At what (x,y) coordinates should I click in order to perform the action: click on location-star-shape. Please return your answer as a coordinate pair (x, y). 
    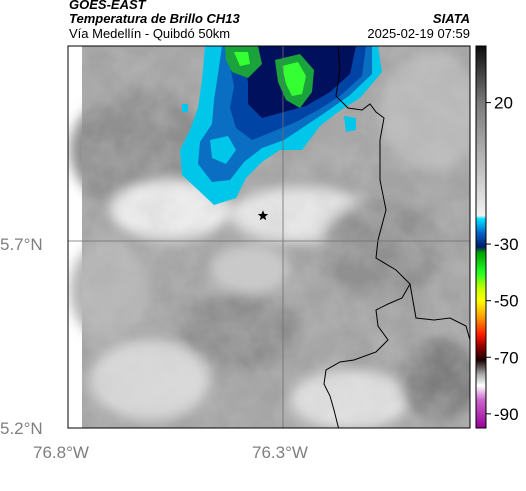
    Looking at the image, I should click on (263, 215).